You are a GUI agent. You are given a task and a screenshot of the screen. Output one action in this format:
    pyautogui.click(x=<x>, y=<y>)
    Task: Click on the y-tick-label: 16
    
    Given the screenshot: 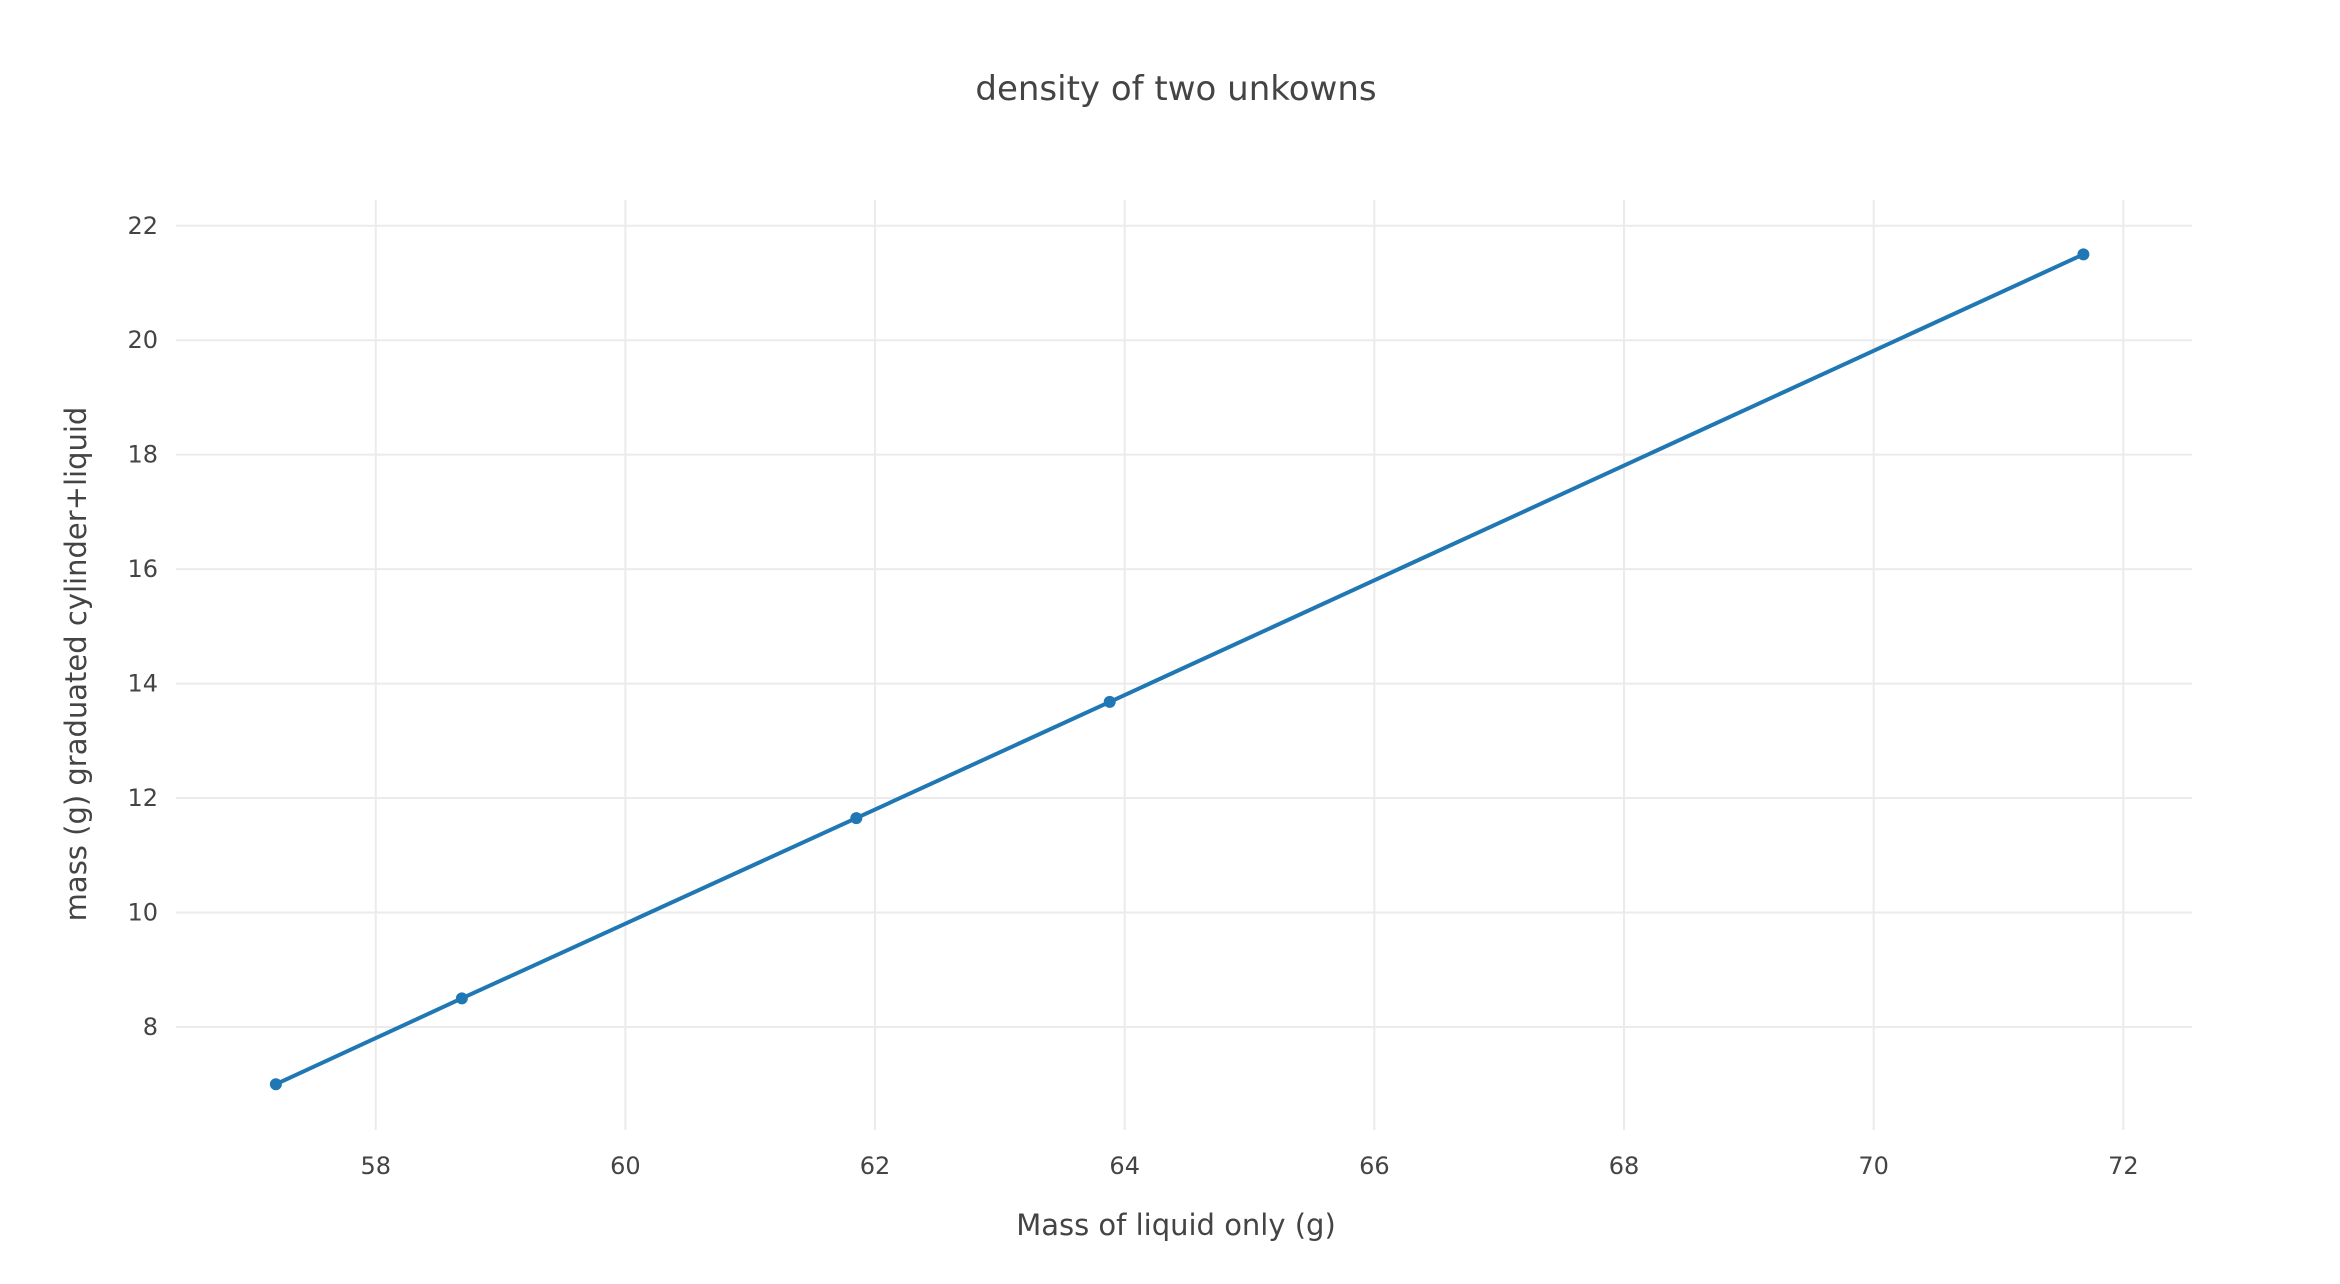 What is the action you would take?
    pyautogui.click(x=142, y=569)
    